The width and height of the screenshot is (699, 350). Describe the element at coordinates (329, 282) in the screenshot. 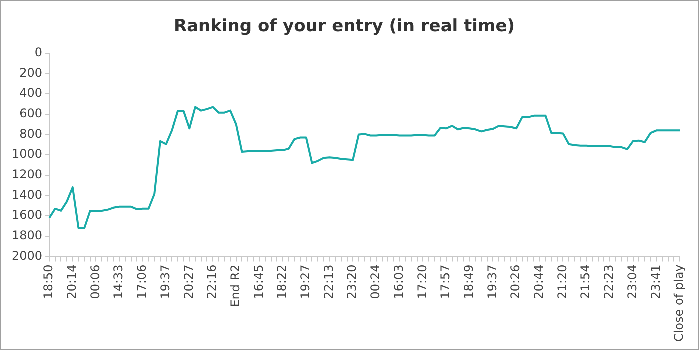

I see `x-tick-label: 22:13` at that location.